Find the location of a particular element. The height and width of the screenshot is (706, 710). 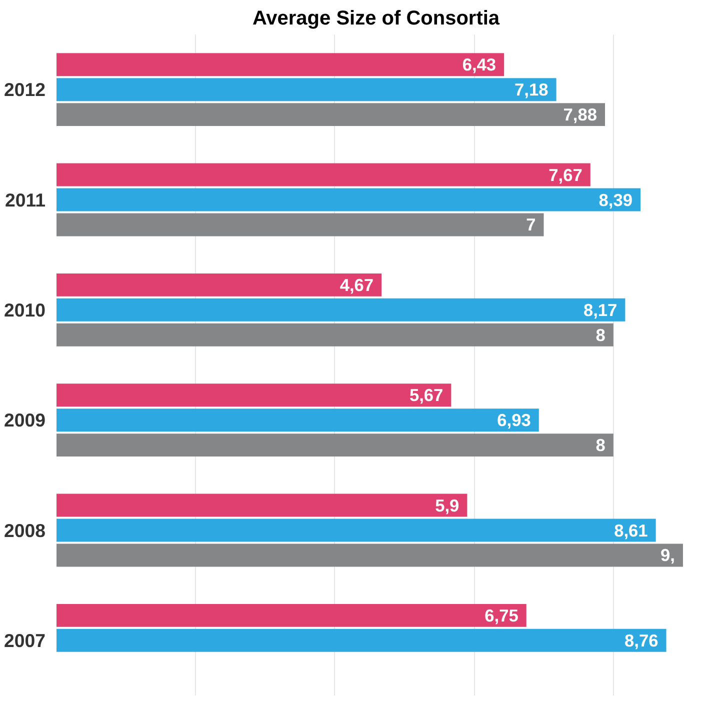

data-label: 8,76 is located at coordinates (641, 640).